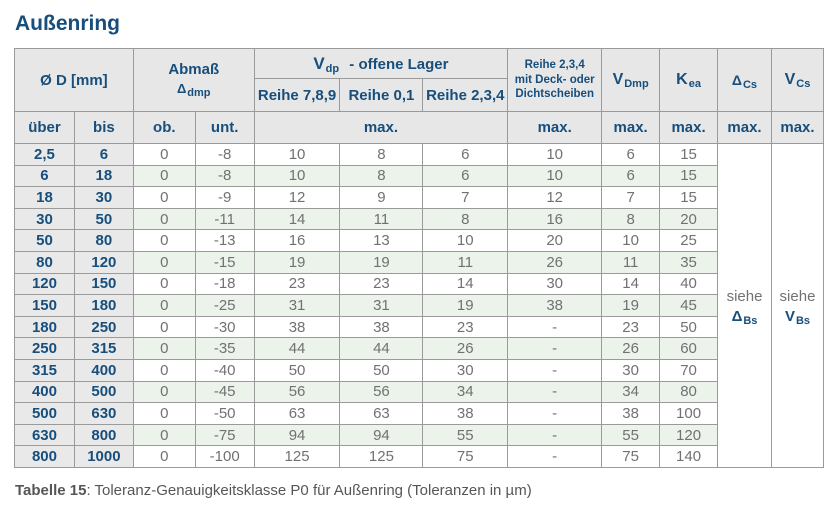 Image resolution: width=836 pixels, height=531 pixels. I want to click on value-cell: 12, so click(297, 197).